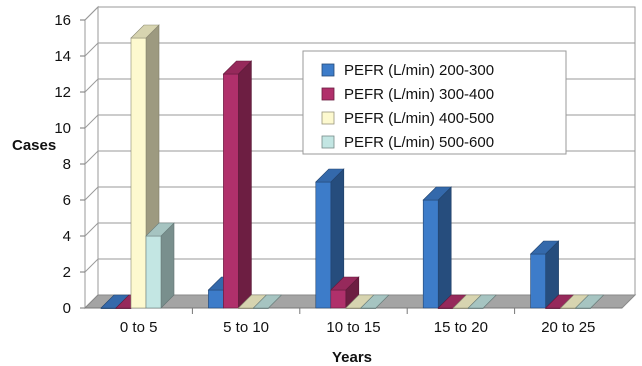  I want to click on x-tick-label: 0 to 5, so click(139, 327).